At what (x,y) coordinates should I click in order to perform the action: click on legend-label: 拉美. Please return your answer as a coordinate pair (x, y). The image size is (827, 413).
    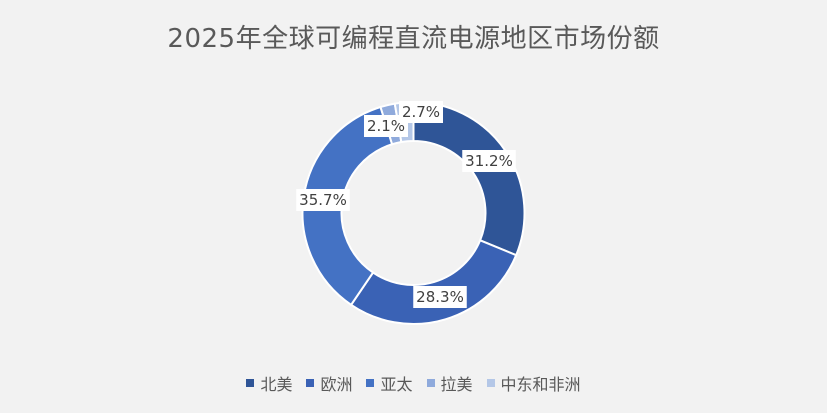
    Looking at the image, I should click on (456, 384).